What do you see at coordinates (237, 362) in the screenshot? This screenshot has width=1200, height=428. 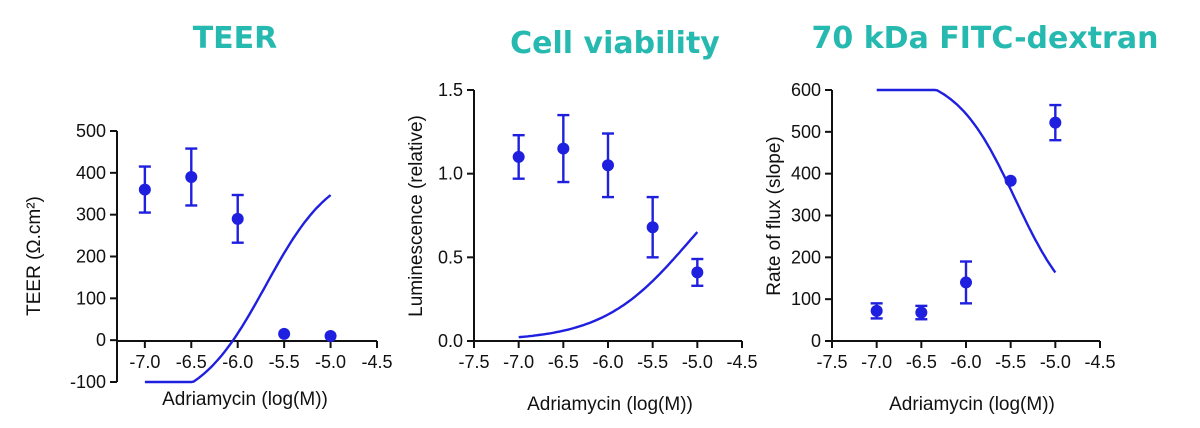 I see `teer-x-tick-label: -6.0` at bounding box center [237, 362].